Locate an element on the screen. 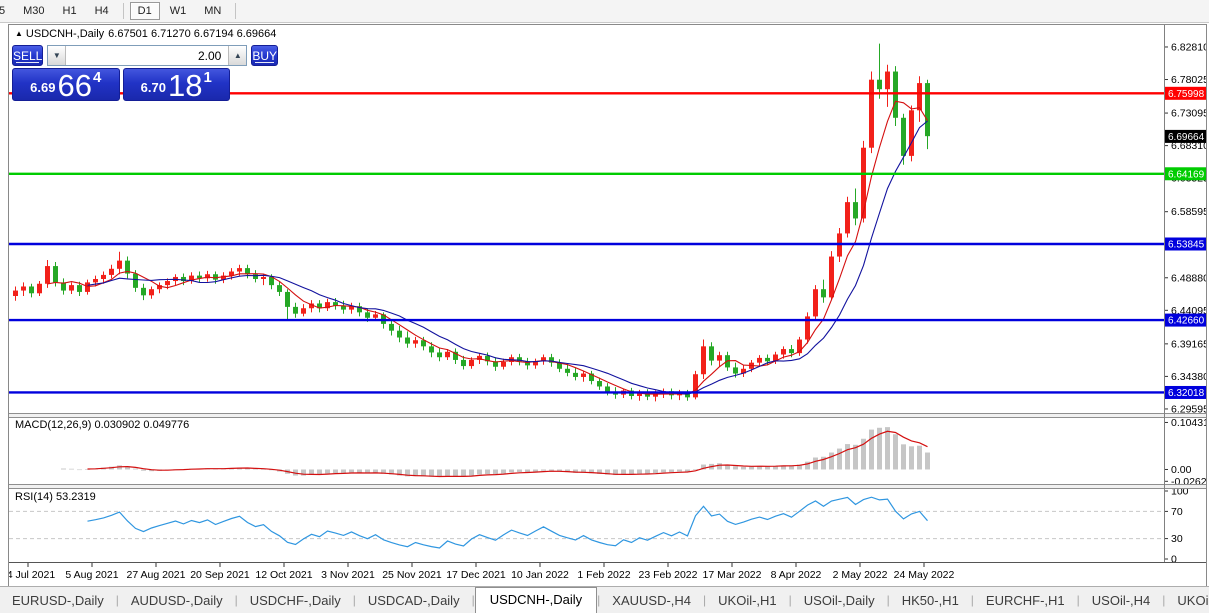  date-label: 17 Mar 2022 is located at coordinates (732, 575).